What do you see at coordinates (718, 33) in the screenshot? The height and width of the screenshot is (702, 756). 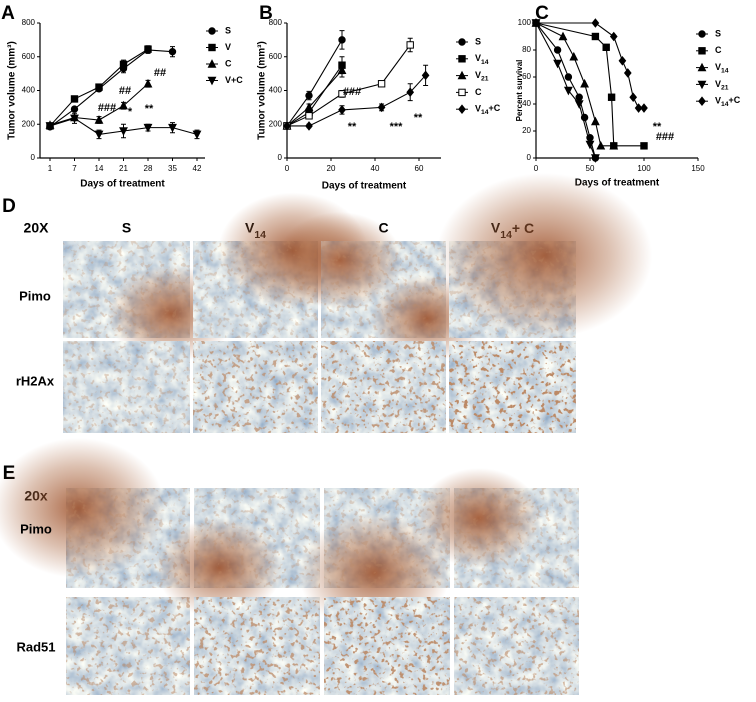 I see `legend-label: S` at bounding box center [718, 33].